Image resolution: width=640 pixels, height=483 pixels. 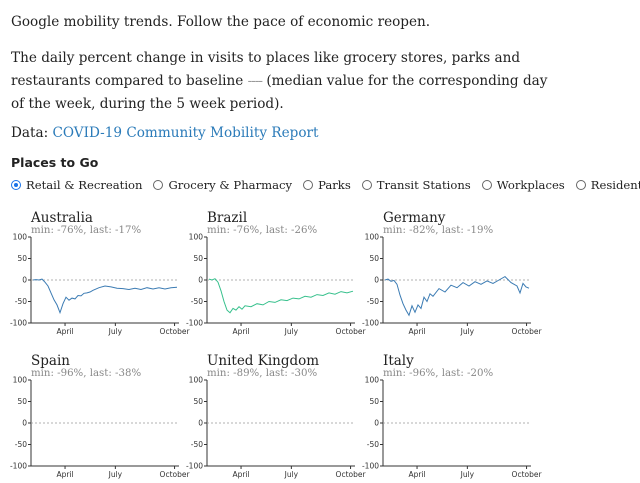 I want to click on data-source: Data: COVID-19 Community Mobility Report, so click(x=164, y=133).